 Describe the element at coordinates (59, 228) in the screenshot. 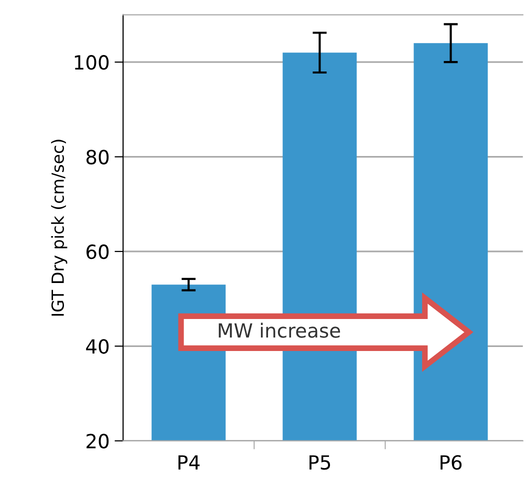

I see `y-axis-title: IGT Dry pick (cm/sec)` at that location.